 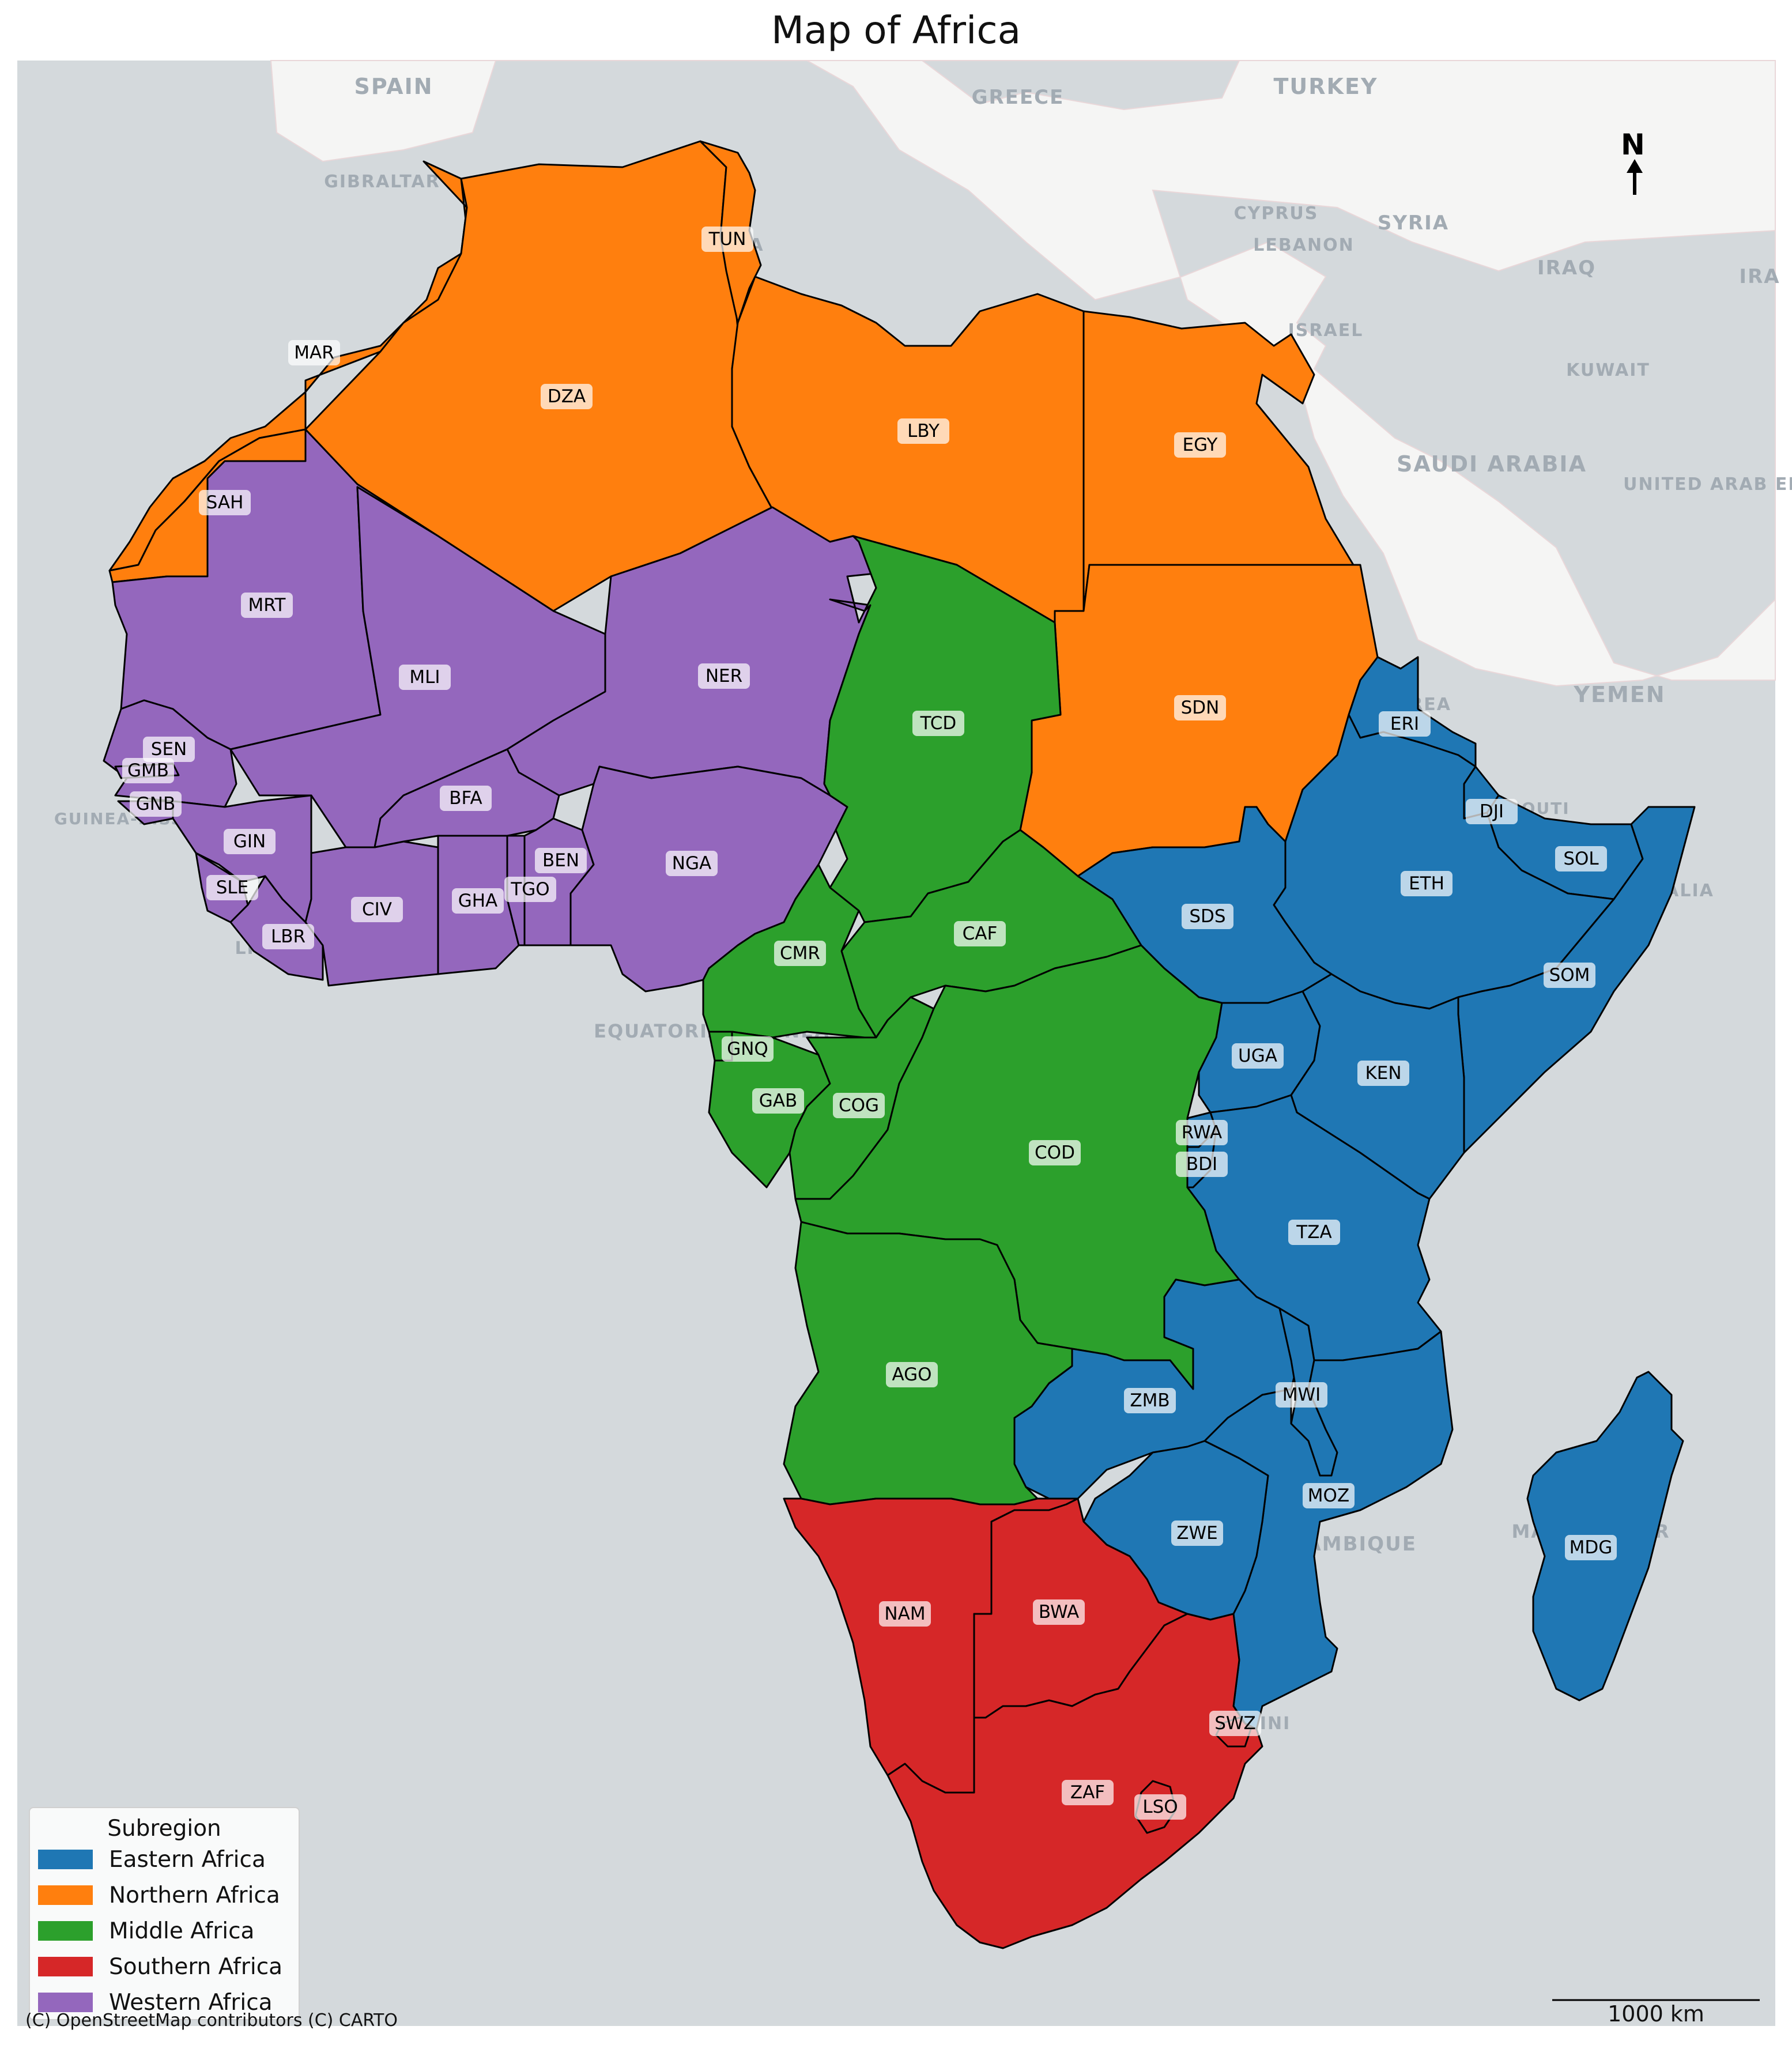 I want to click on country-label-LSO: LSO, so click(x=1160, y=1807).